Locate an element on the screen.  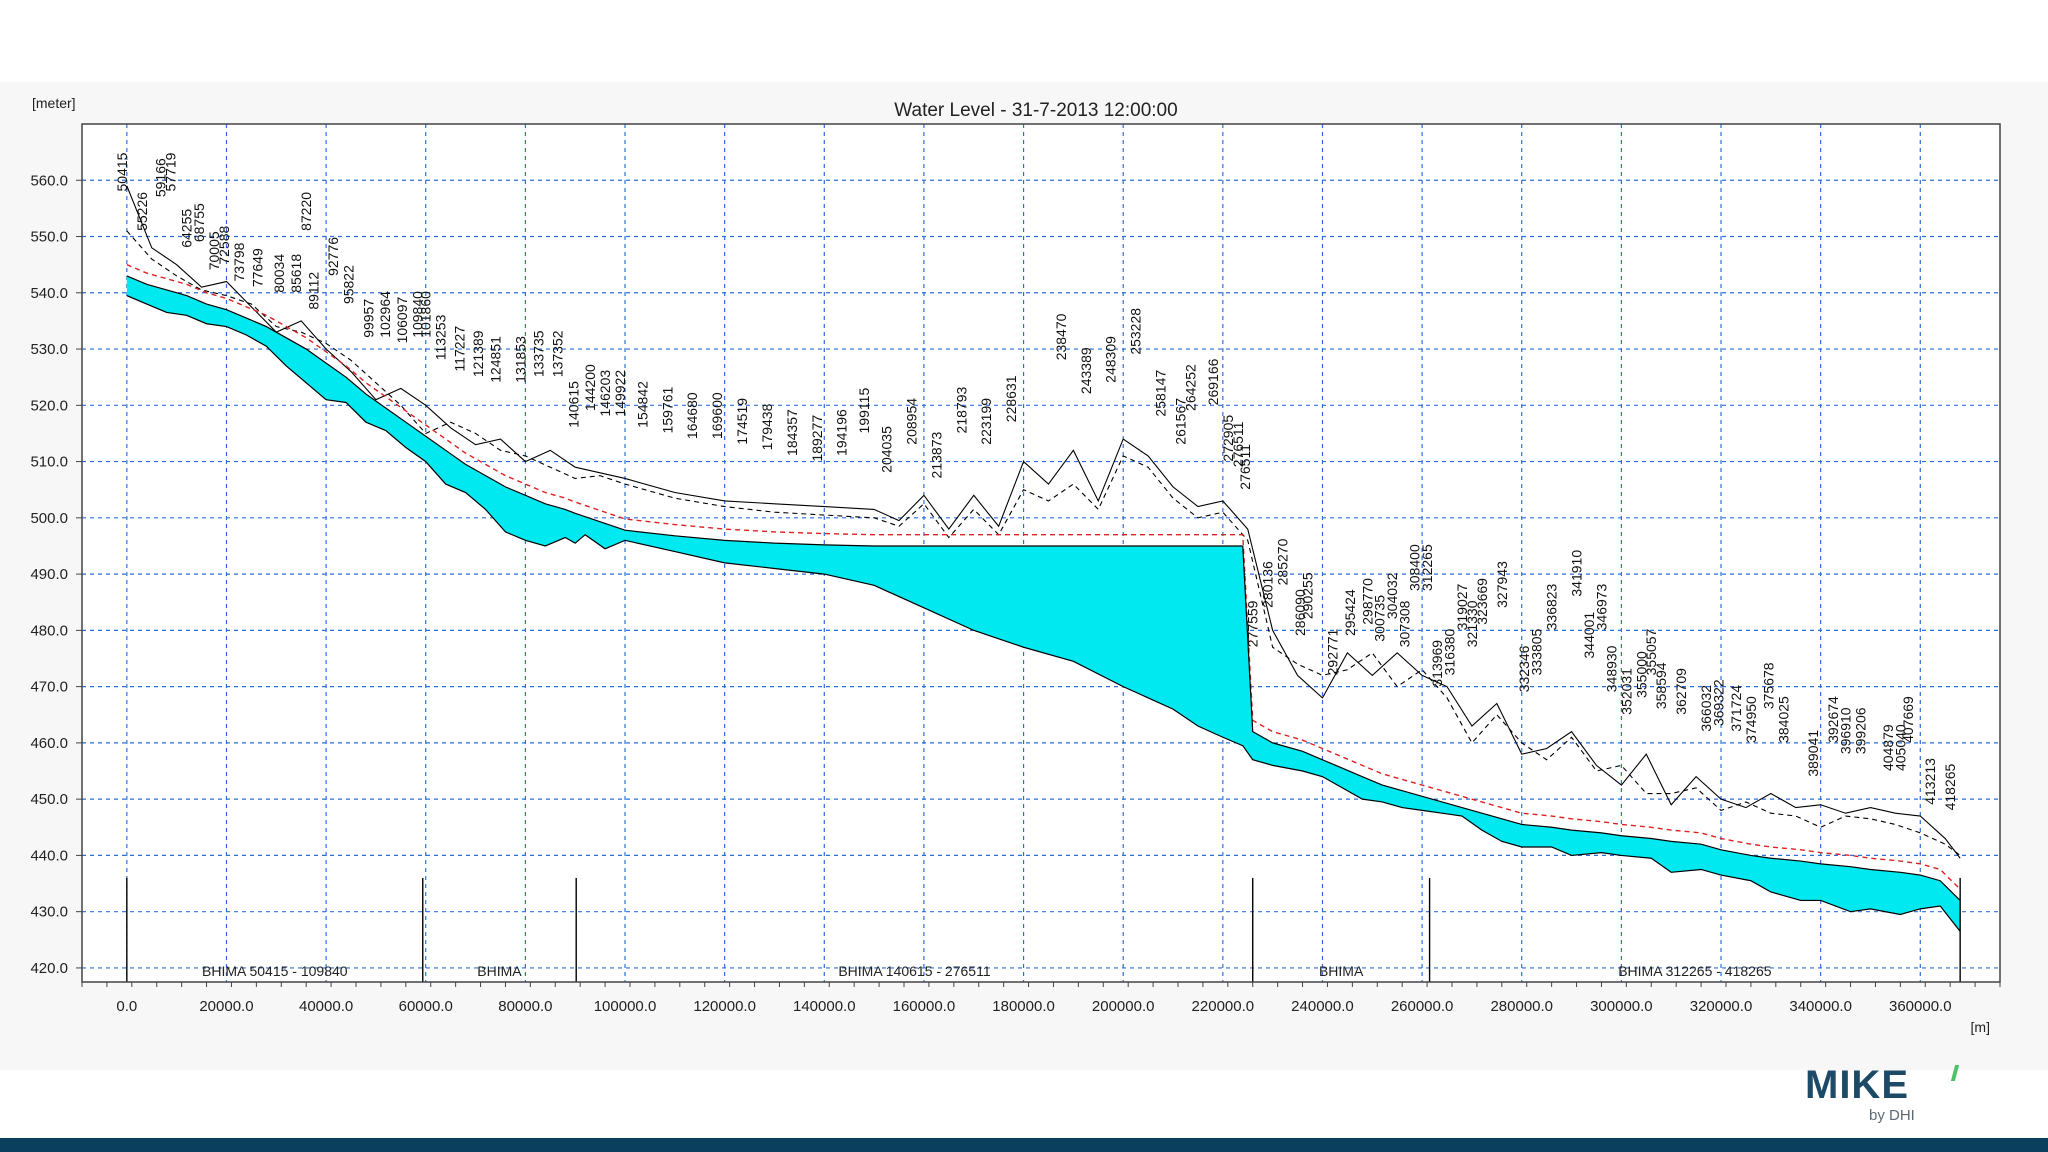
y-tick-label: 420.0 is located at coordinates (49, 968).